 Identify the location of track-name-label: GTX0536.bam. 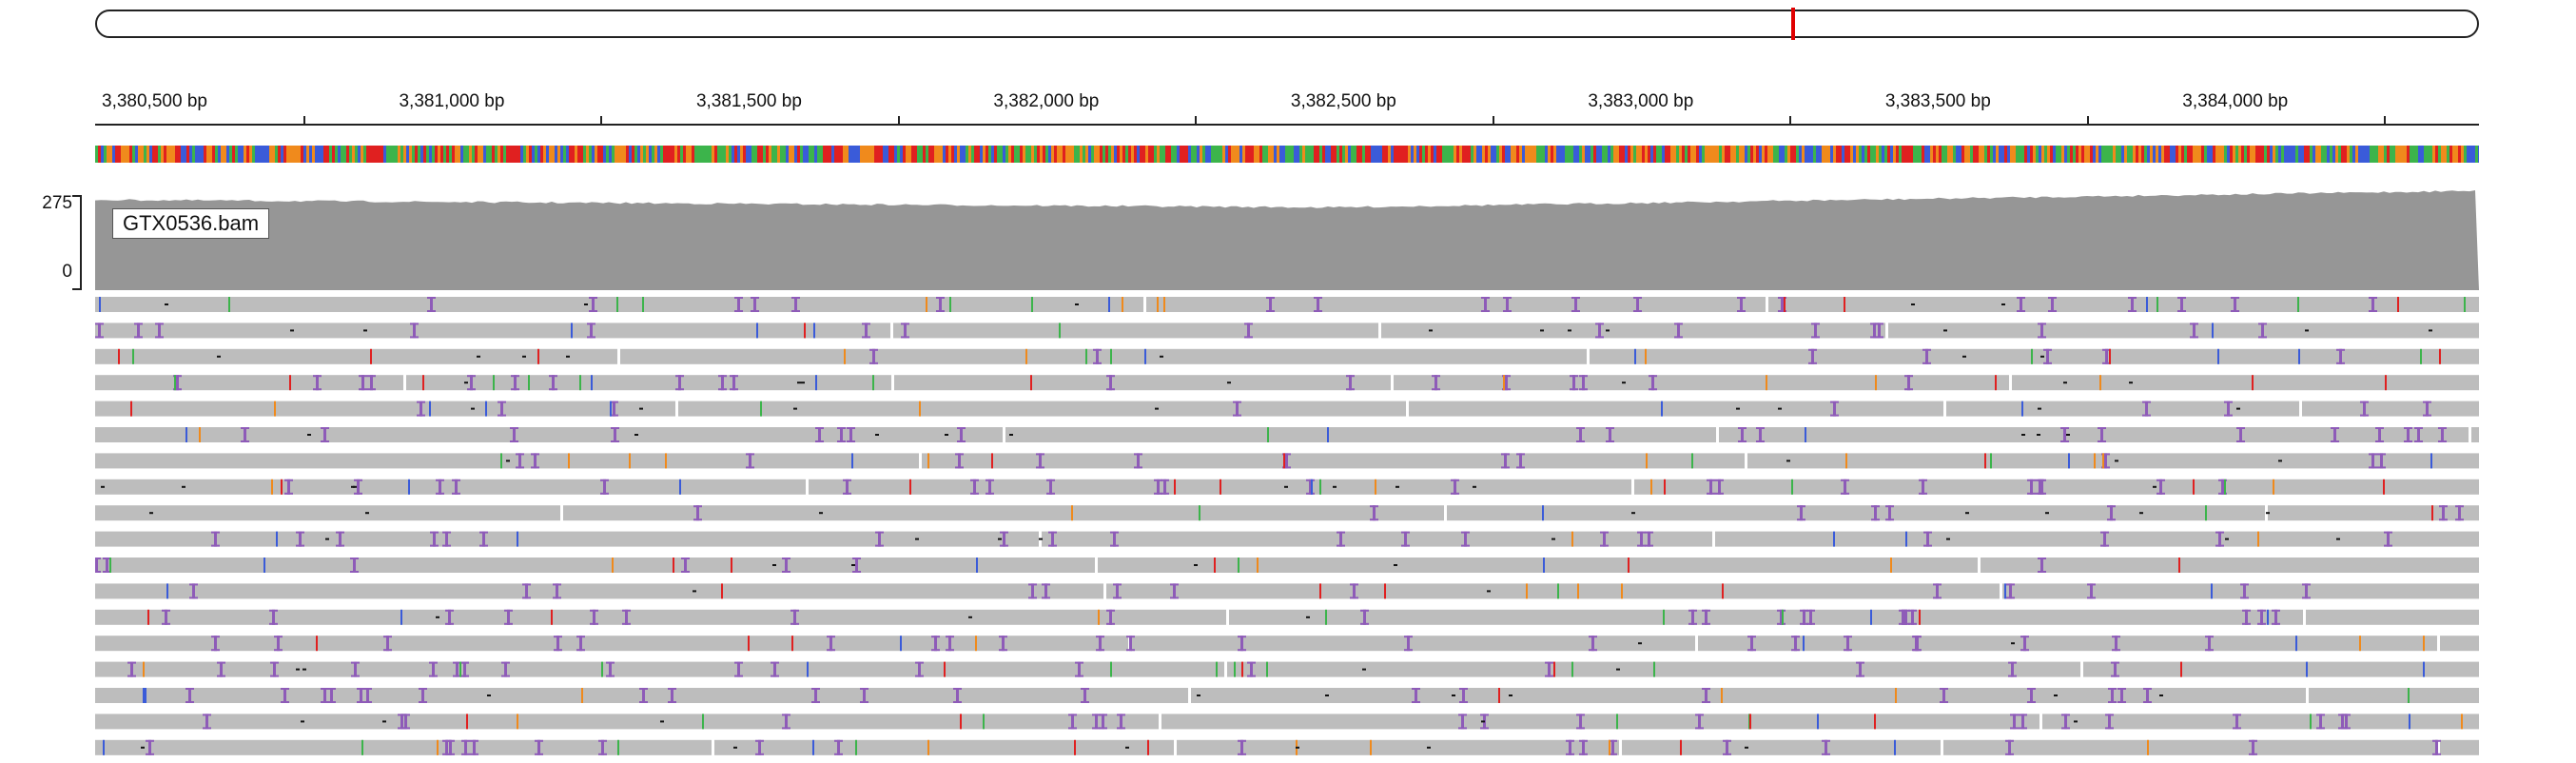
(191, 223).